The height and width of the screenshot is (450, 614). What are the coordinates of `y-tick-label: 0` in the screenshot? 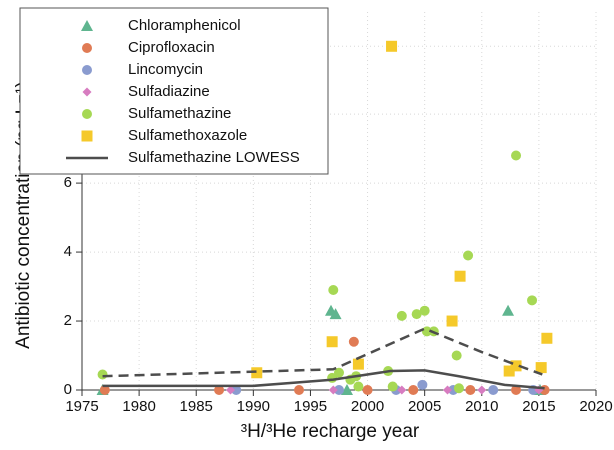 It's located at (68, 389).